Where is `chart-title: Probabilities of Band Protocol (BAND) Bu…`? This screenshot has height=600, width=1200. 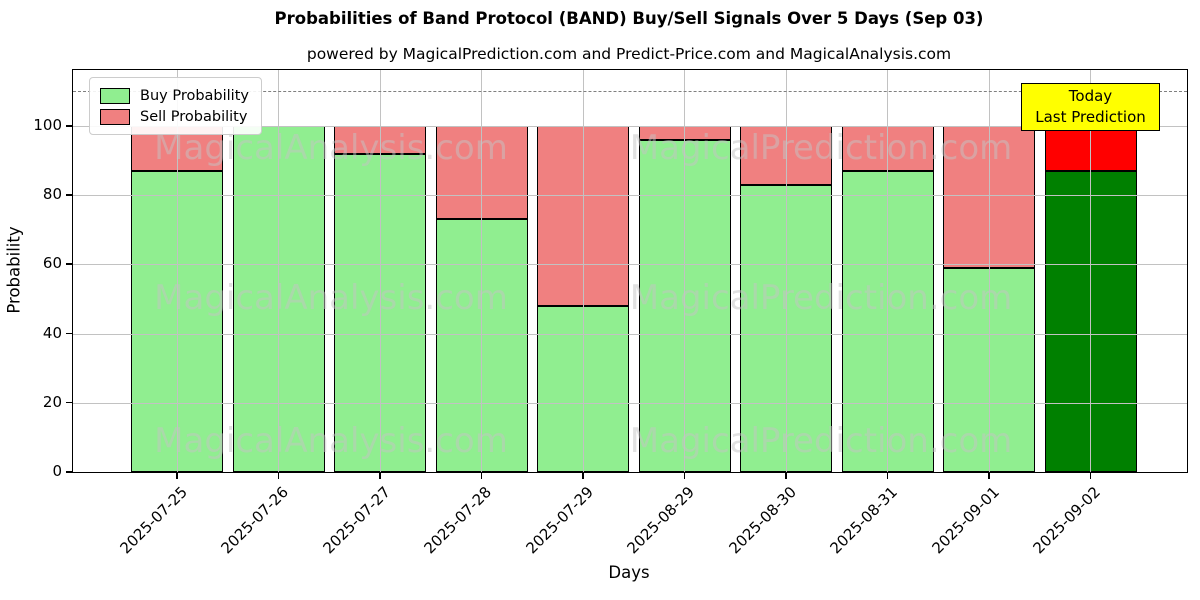
chart-title: Probabilities of Band Protocol (BAND) Bu… is located at coordinates (629, 18).